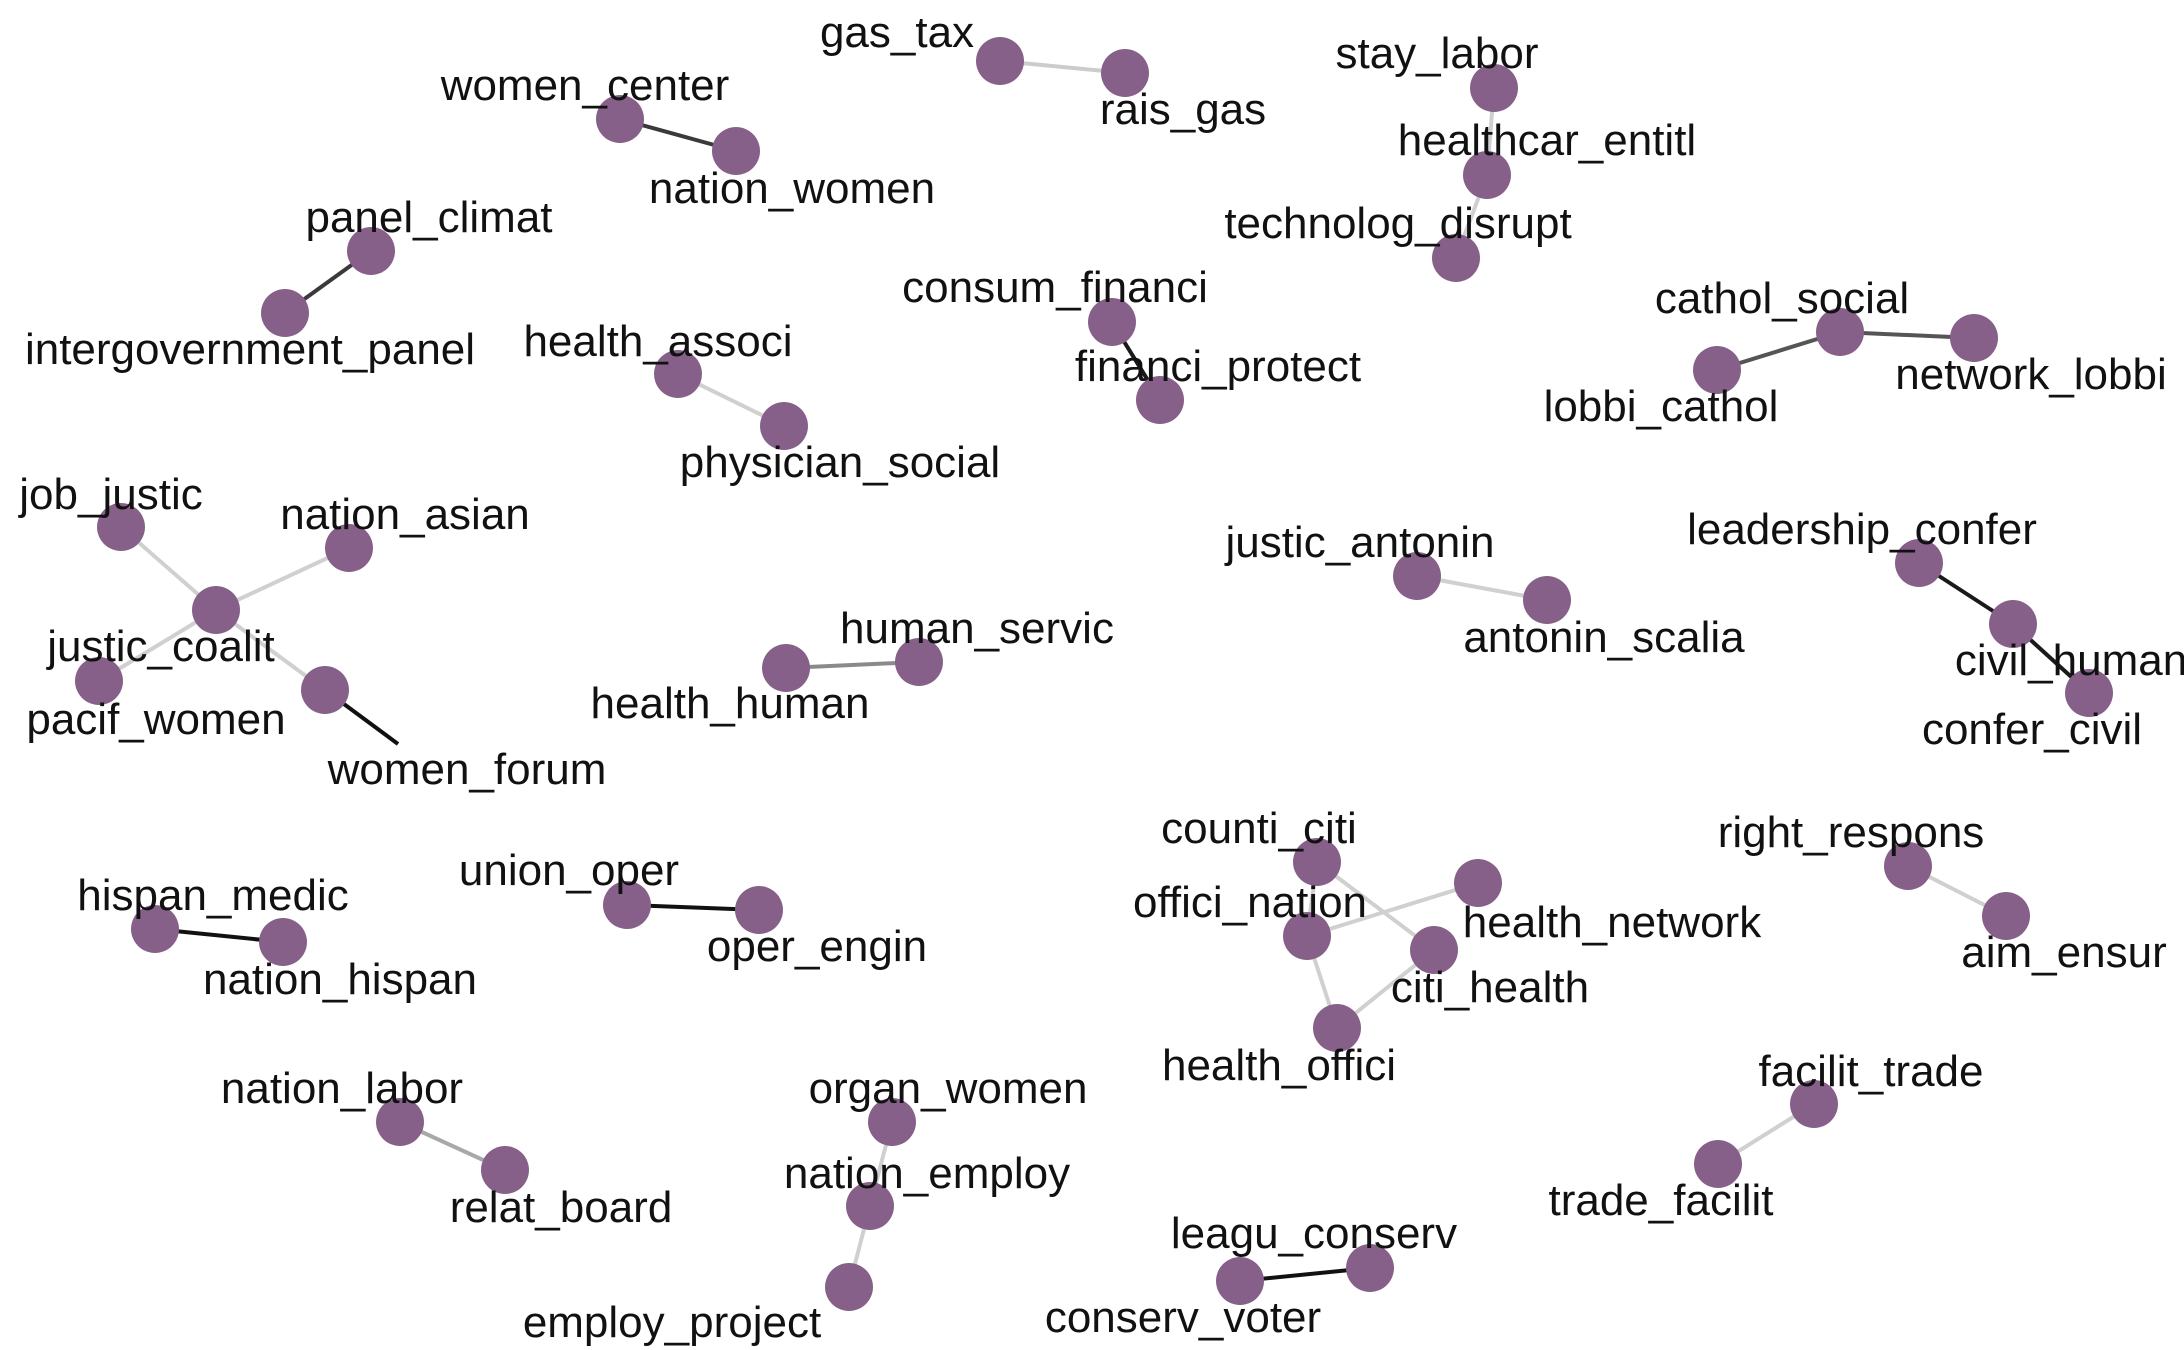 The height and width of the screenshot is (1350, 2184). What do you see at coordinates (1870, 1071) in the screenshot?
I see `node-label-facilit_trade: facilit_trade` at bounding box center [1870, 1071].